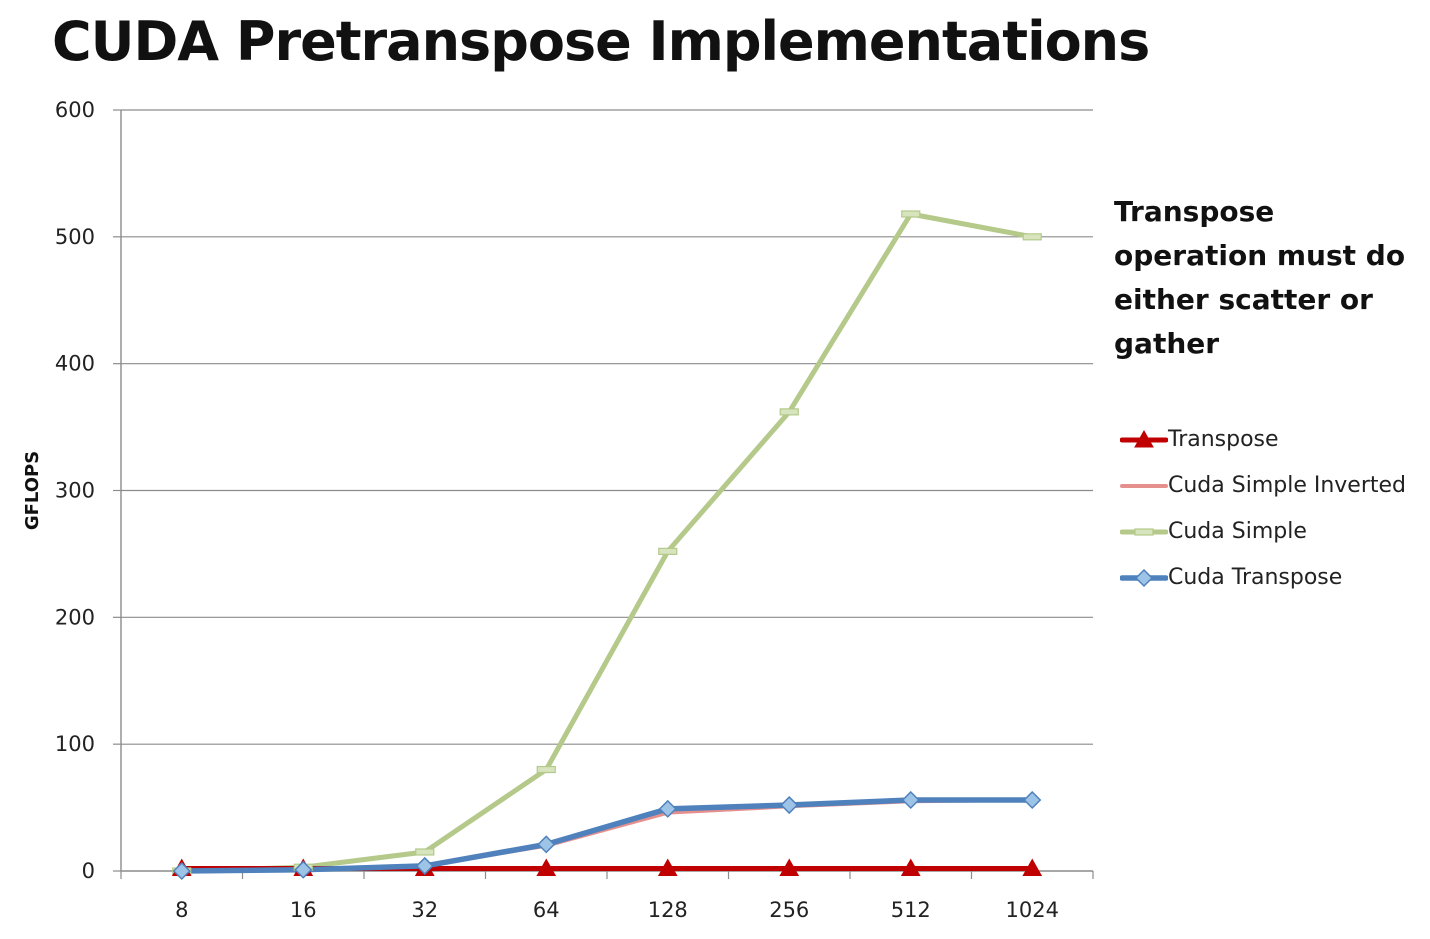 This screenshot has width=1430, height=939. I want to click on x-tick-label: 64, so click(546, 910).